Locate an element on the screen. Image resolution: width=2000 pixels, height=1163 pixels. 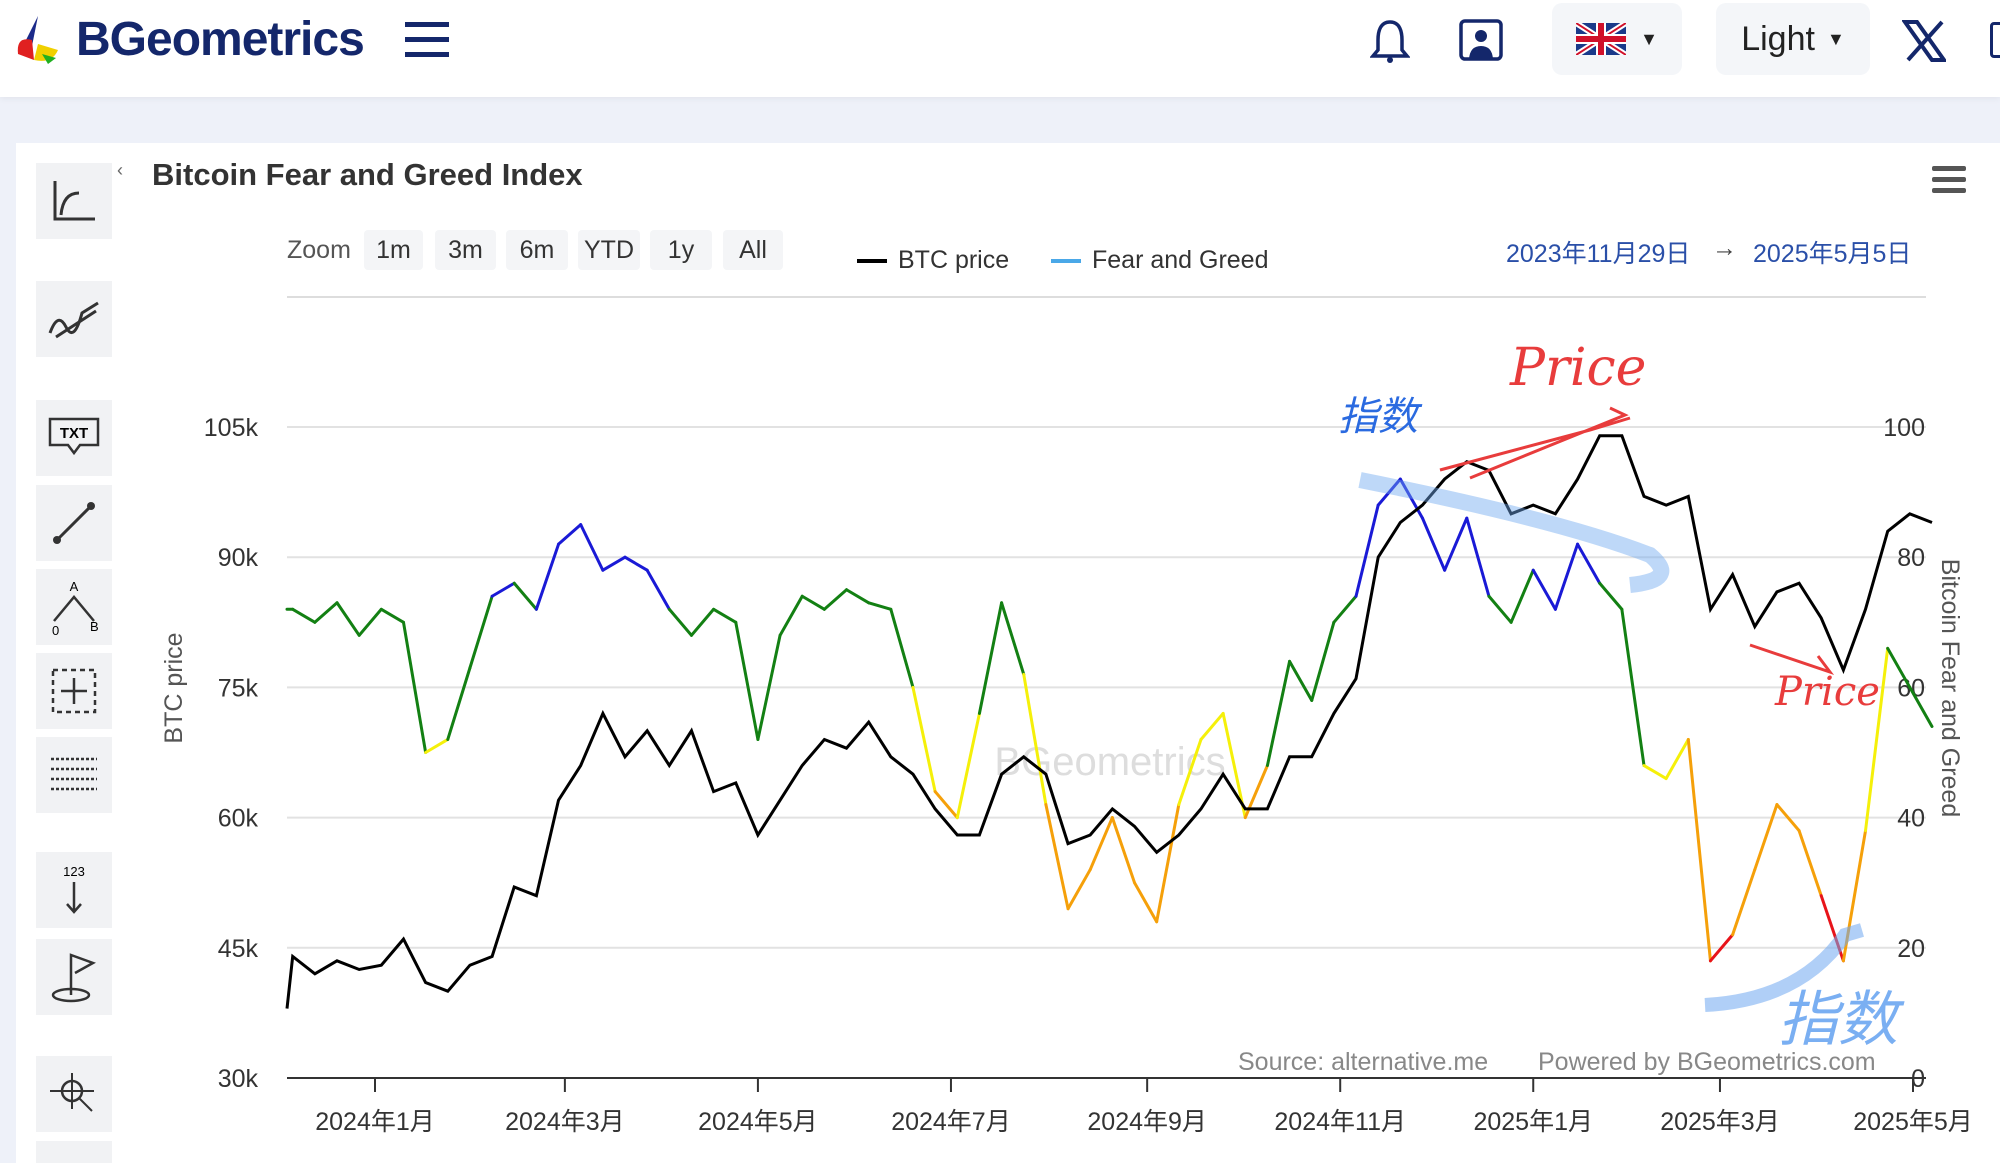
powered-credit: Powered by BGeometrics.com is located at coordinates (1707, 1062).